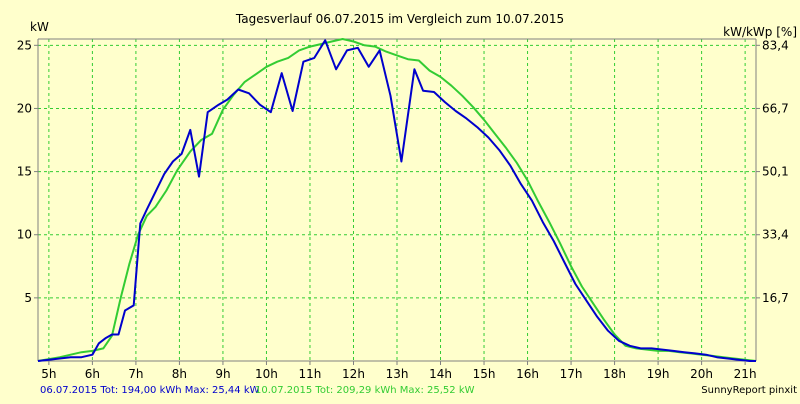  I want to click on x-tick-label-6h: 6h, so click(92, 374).